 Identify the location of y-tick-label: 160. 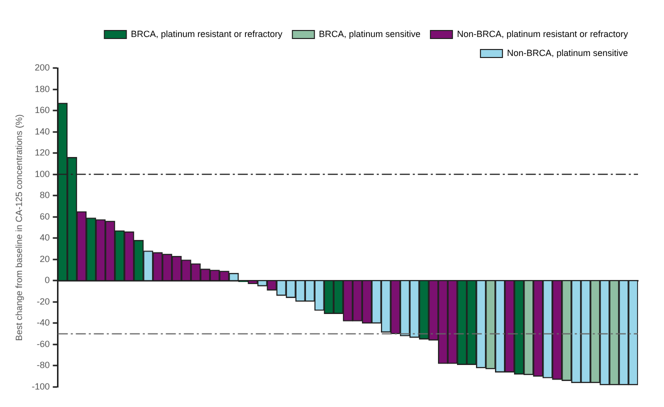
(42, 110).